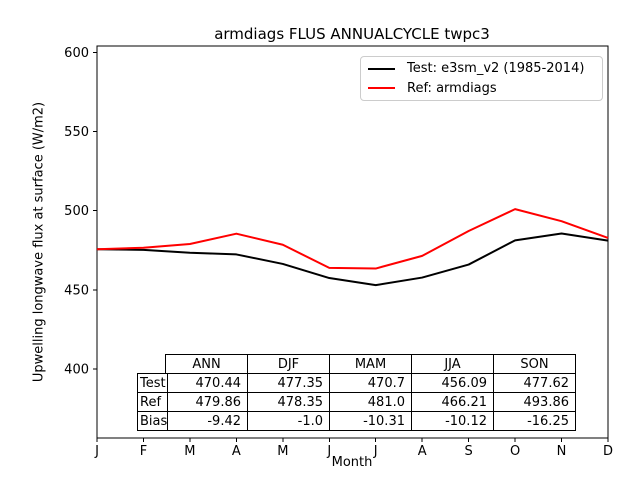 This screenshot has width=640, height=480. I want to click on y-tick-label: 450, so click(76, 290).